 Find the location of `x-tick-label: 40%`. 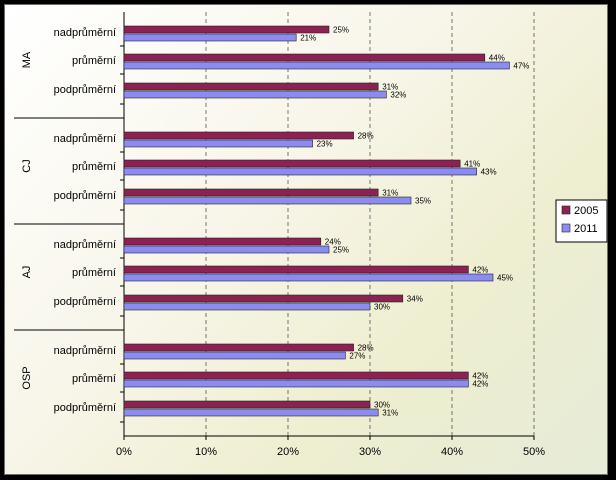

x-tick-label: 40% is located at coordinates (452, 452).